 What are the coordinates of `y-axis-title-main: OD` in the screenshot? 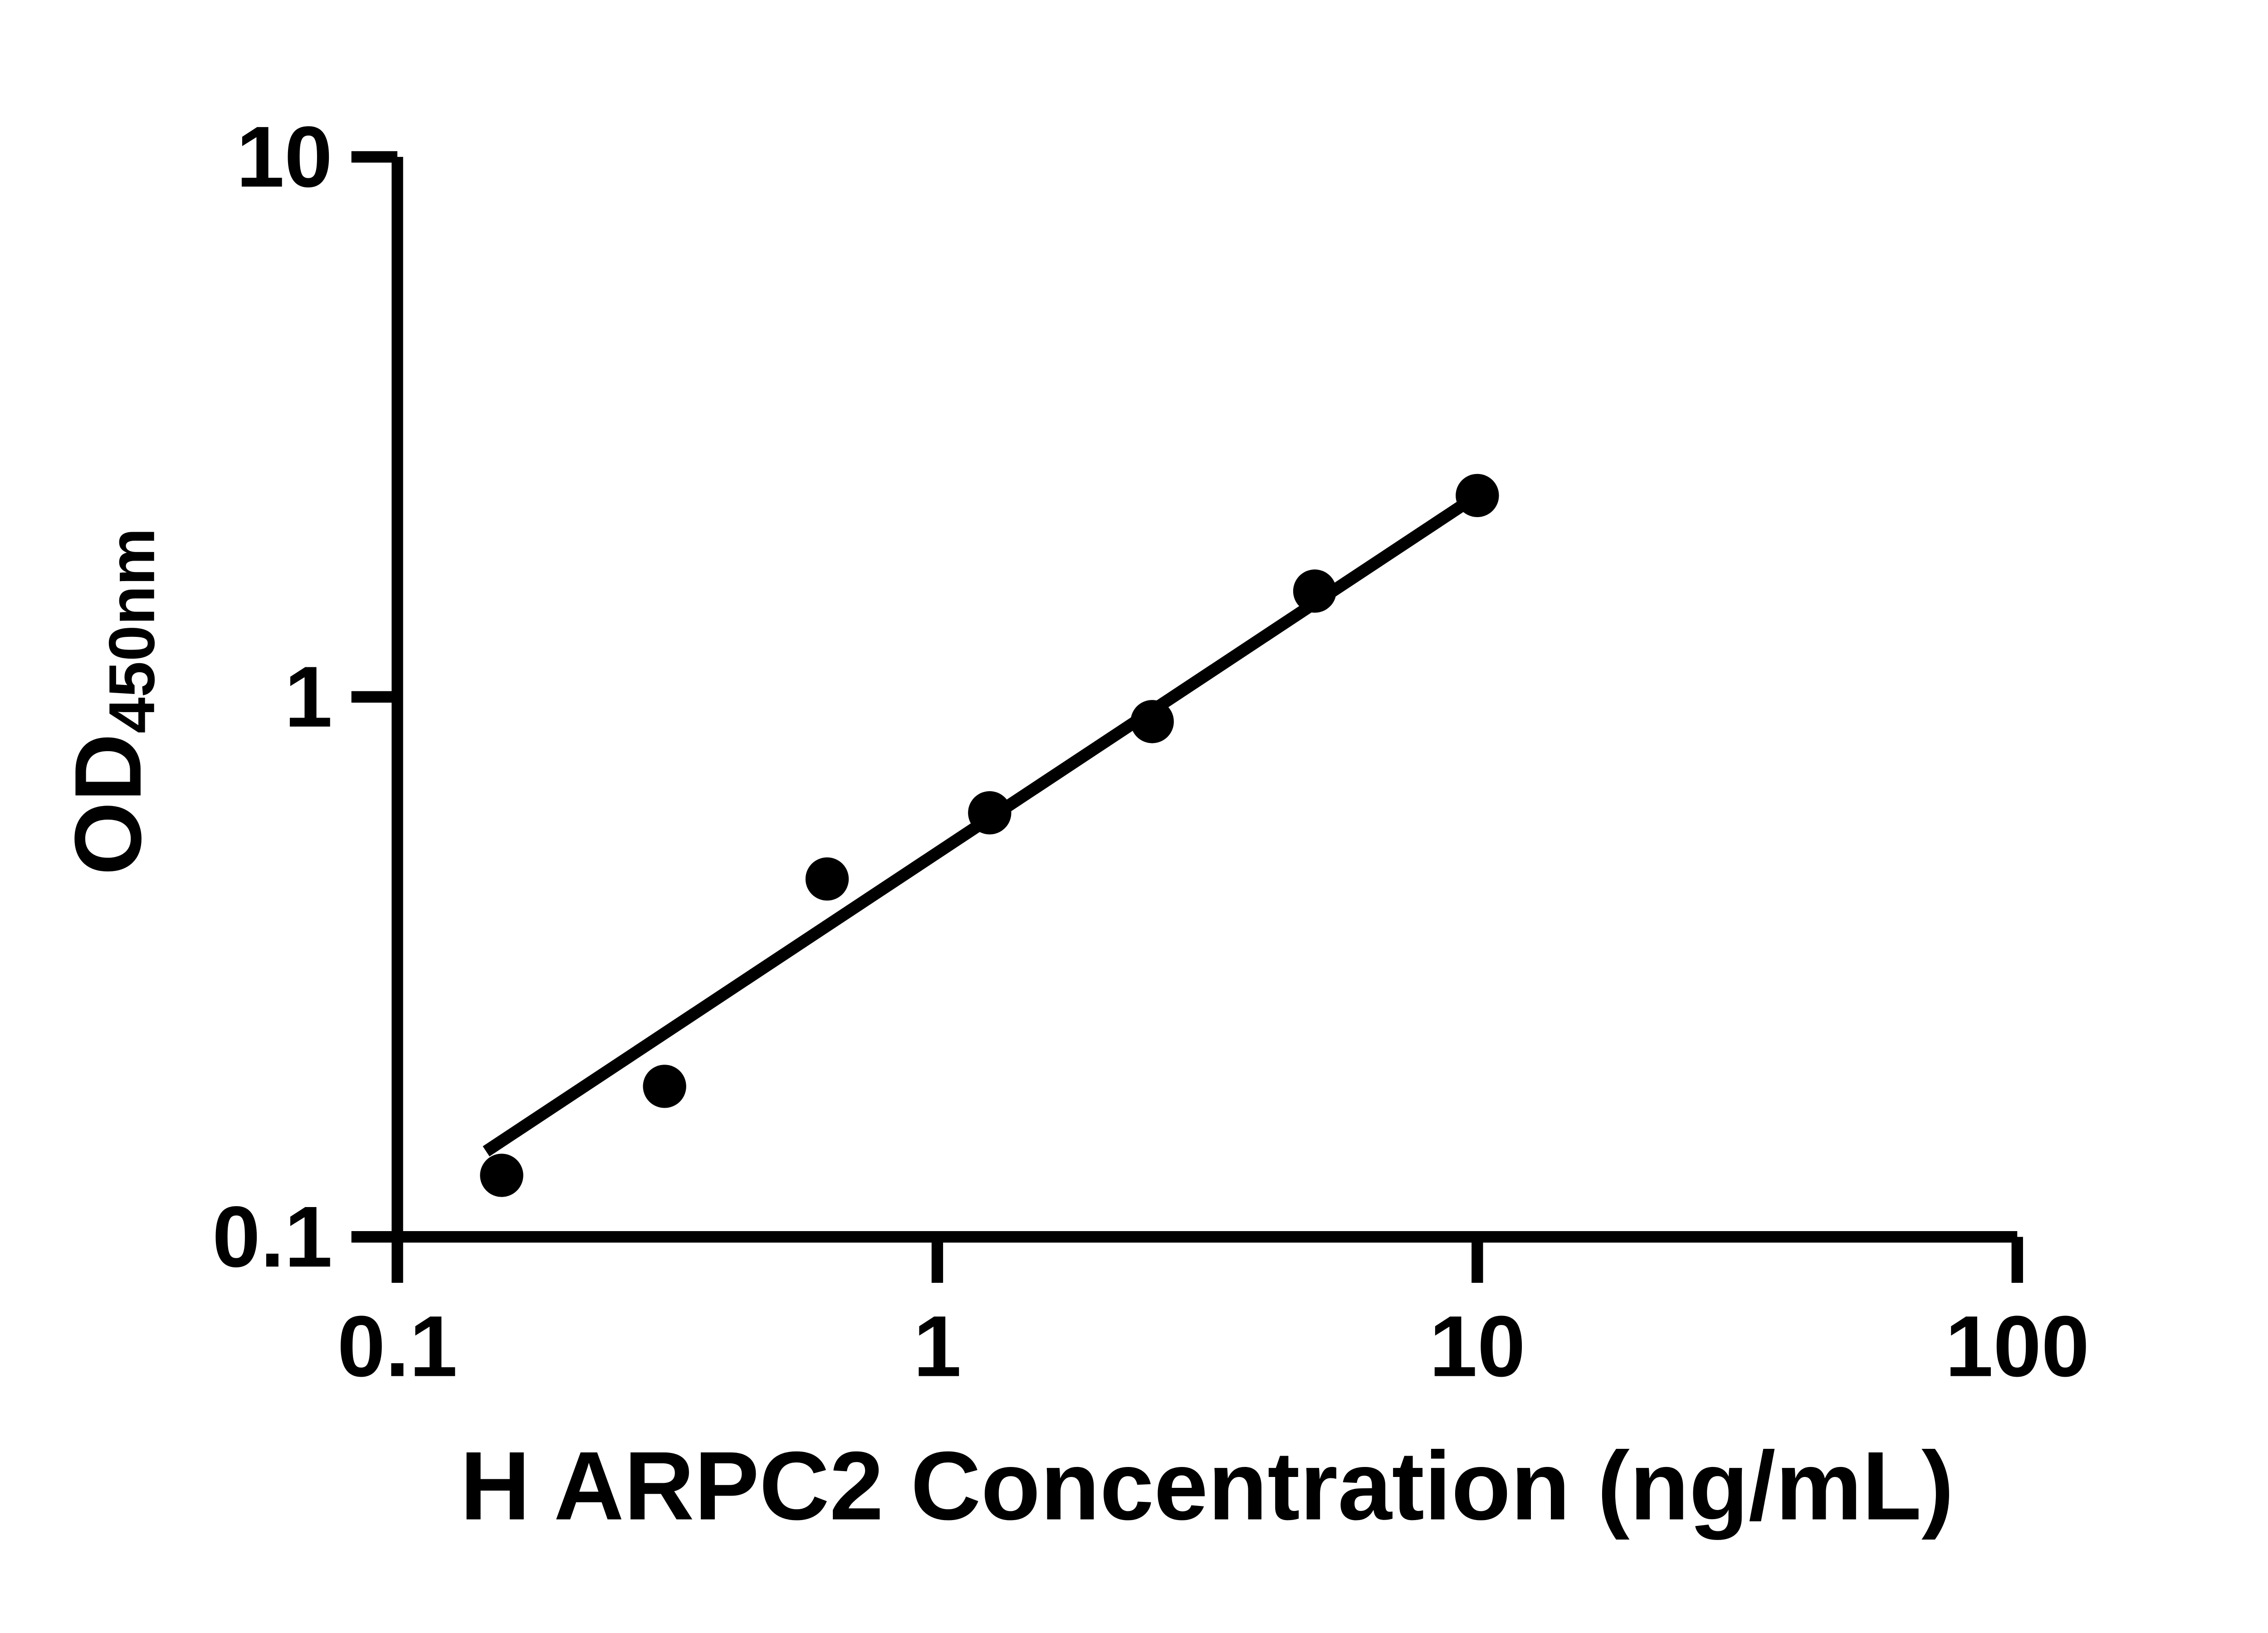 It's located at (108, 804).